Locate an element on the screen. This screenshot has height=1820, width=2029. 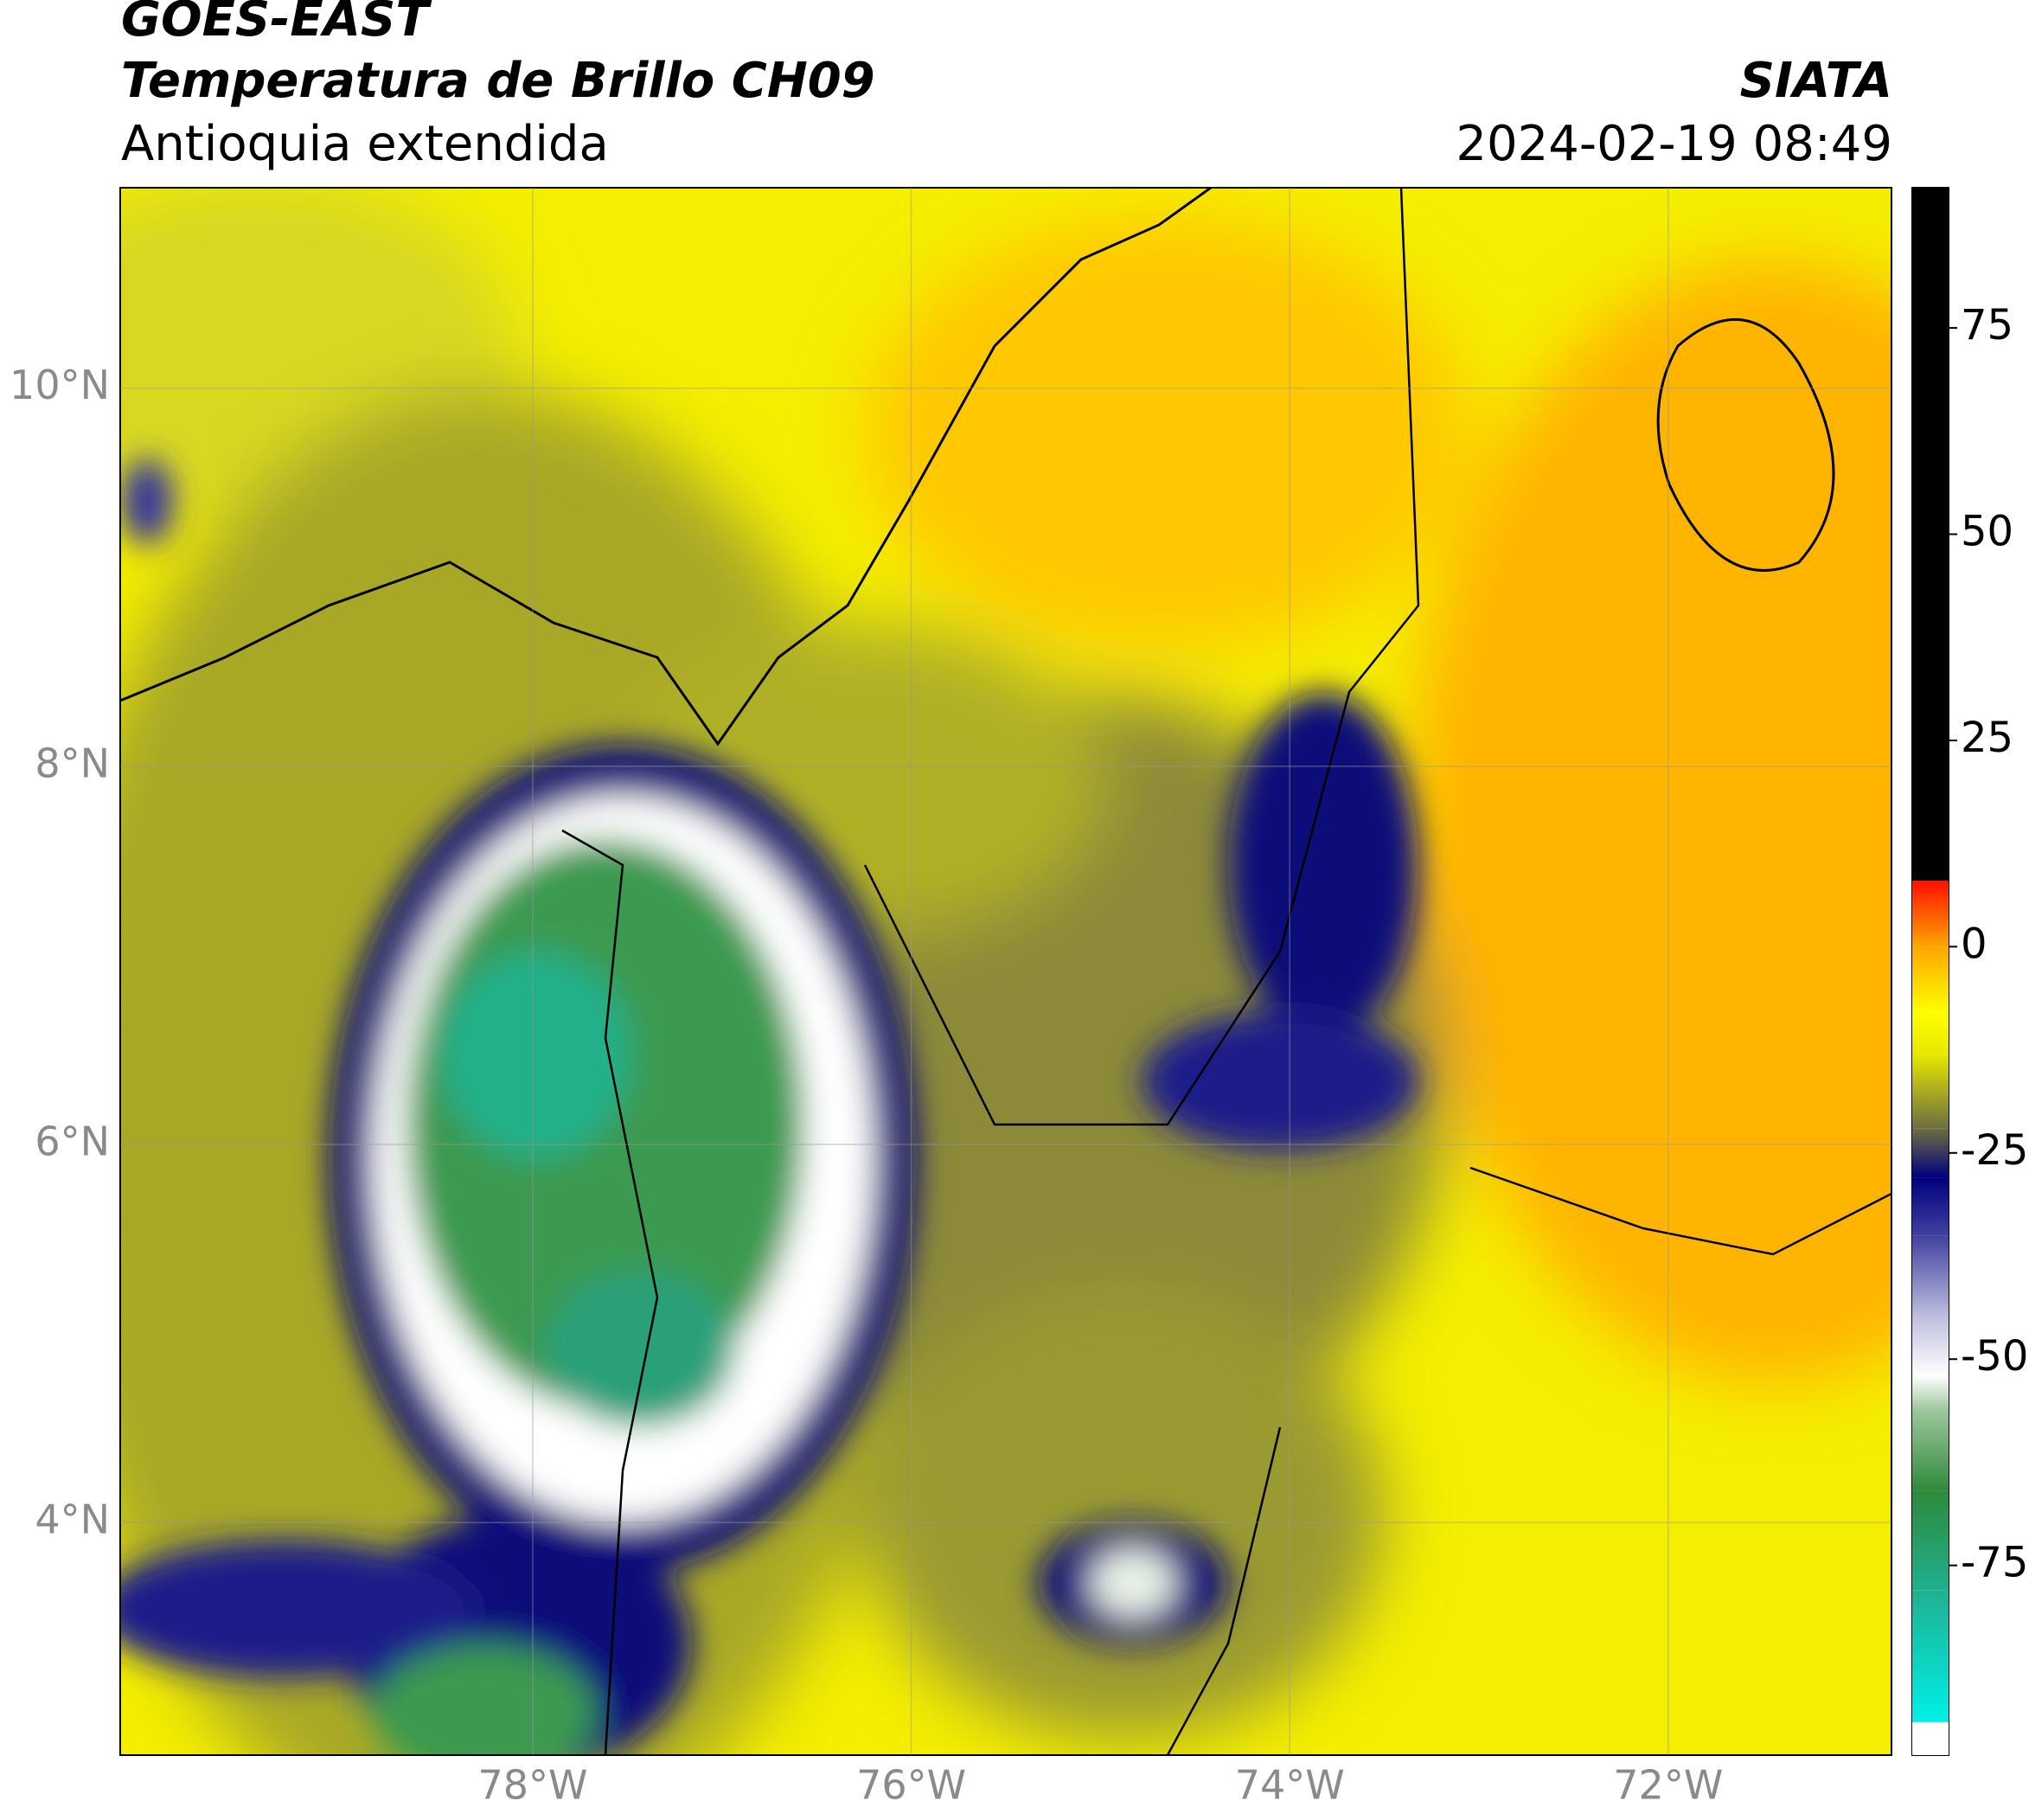
subtitle: Temperatura de Brillo CH09 is located at coordinates (498, 81).